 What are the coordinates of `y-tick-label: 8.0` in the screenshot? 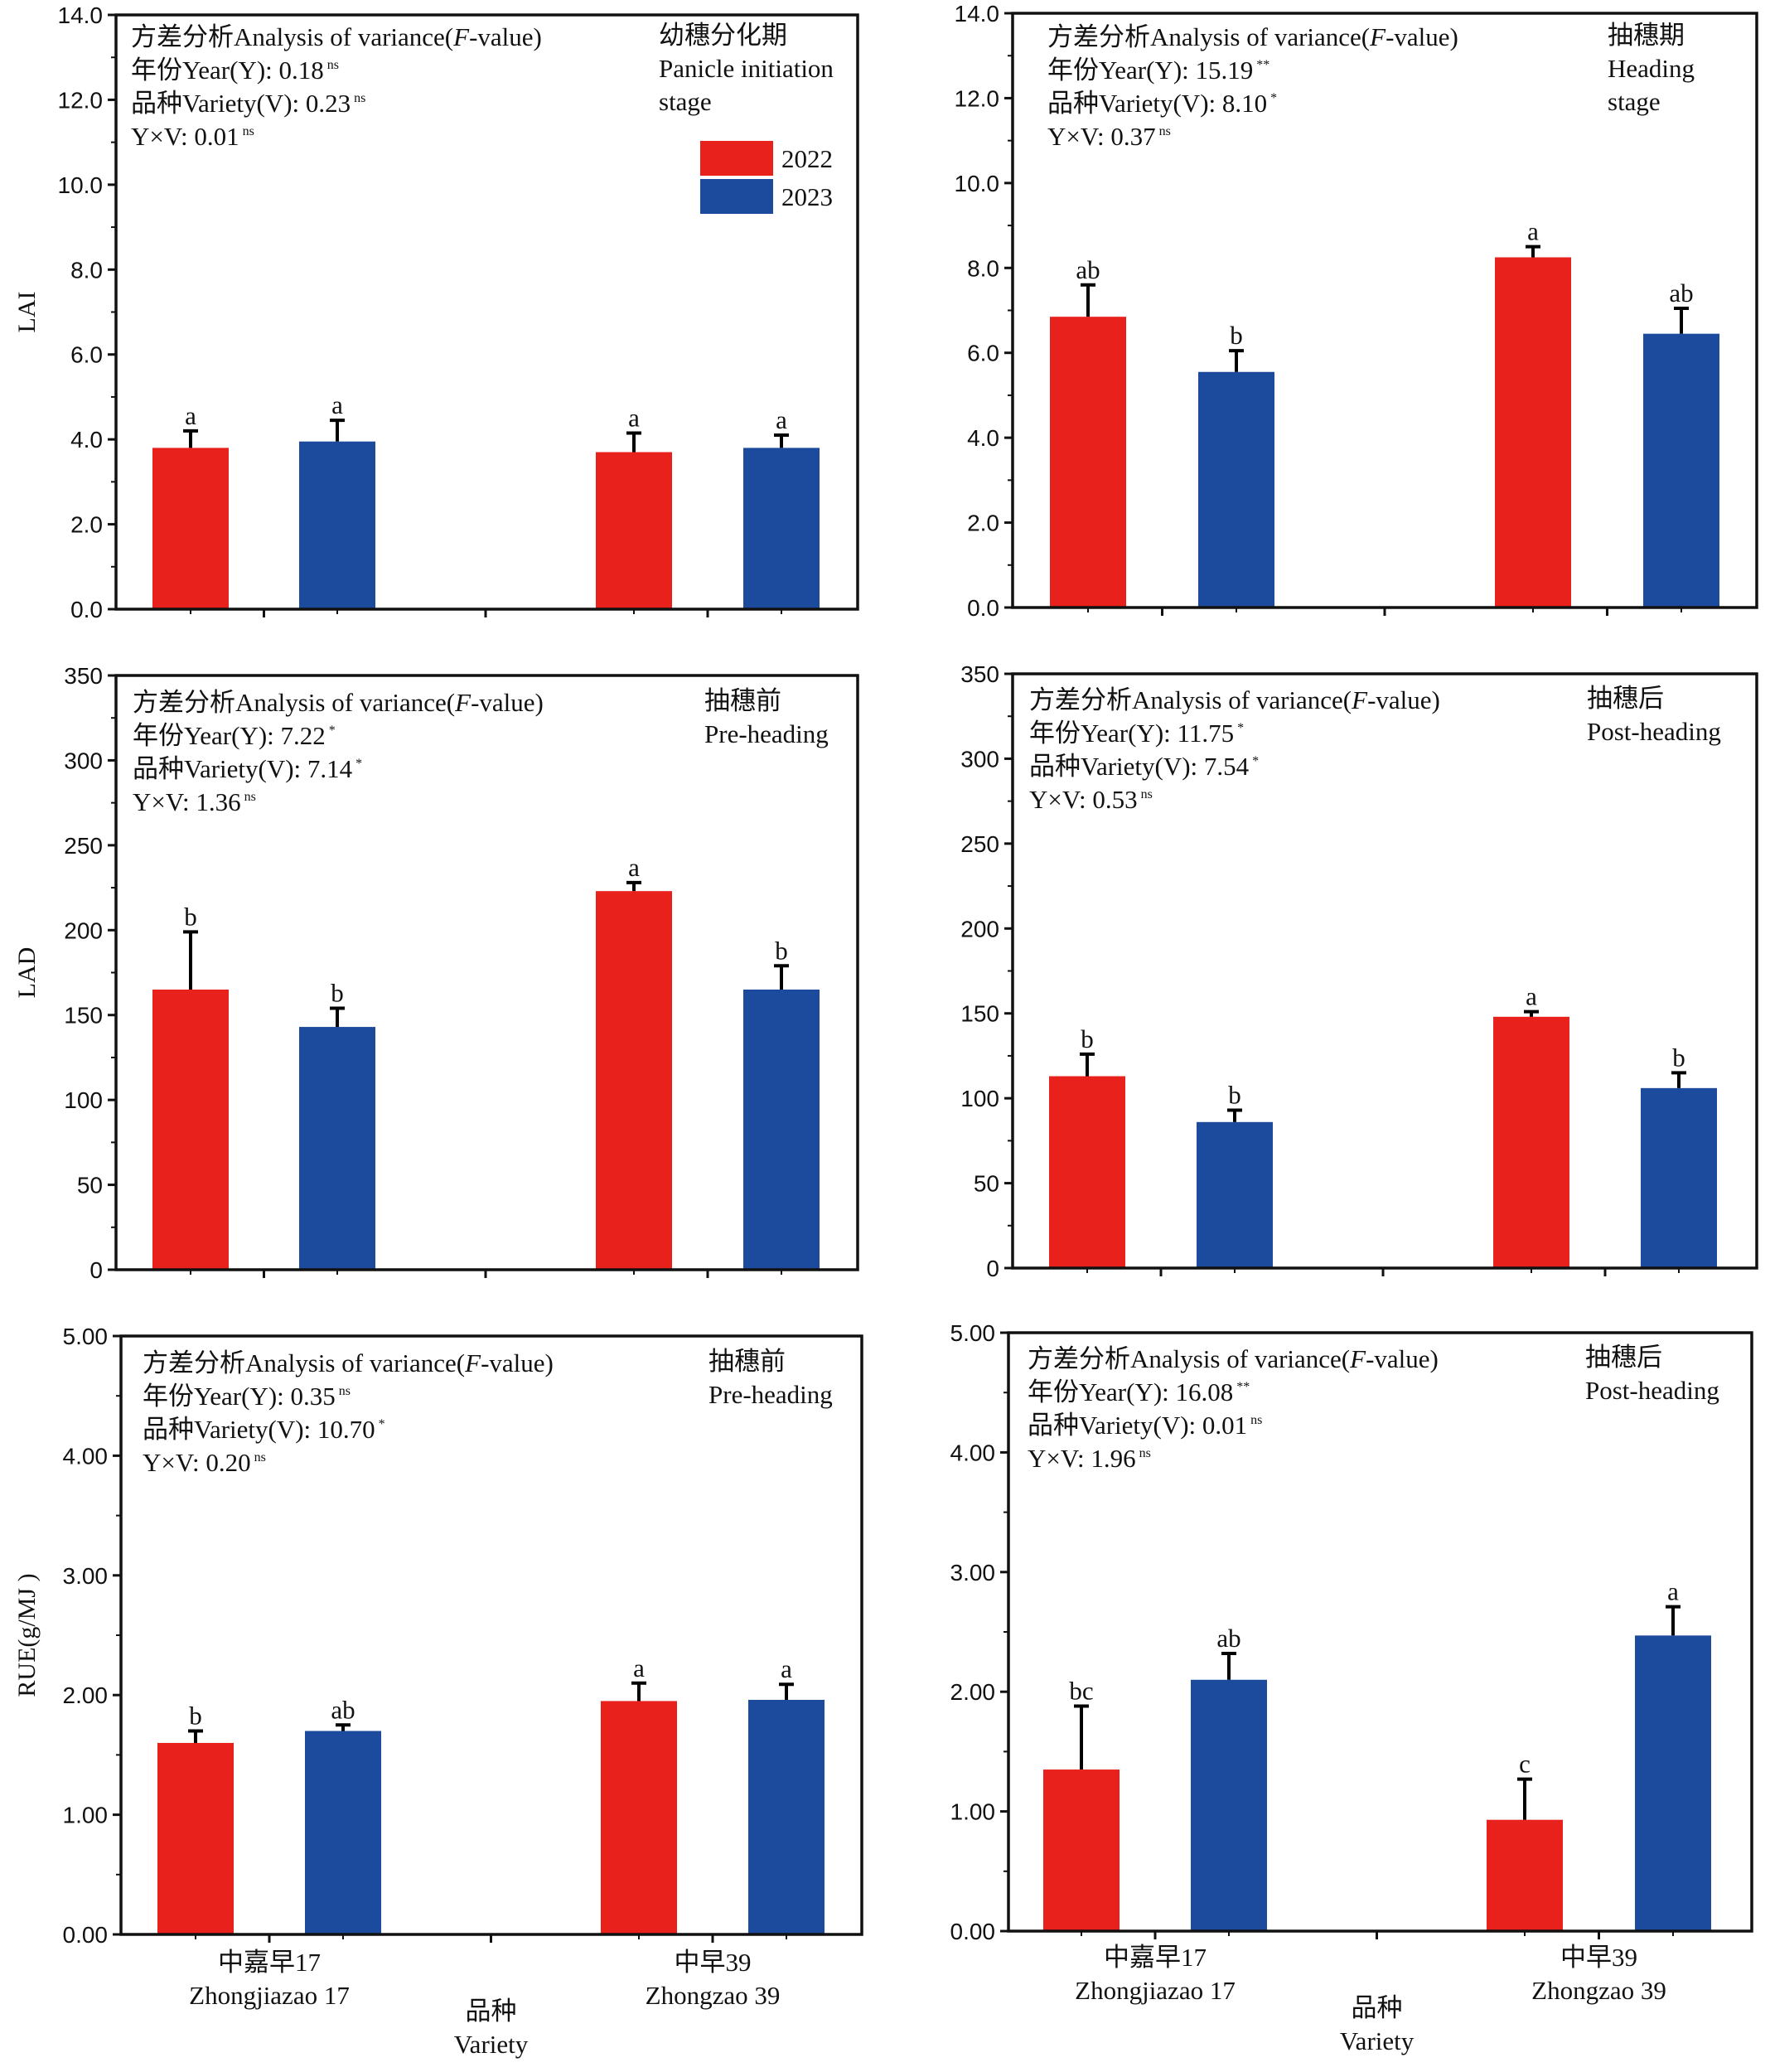 It's located at (86, 270).